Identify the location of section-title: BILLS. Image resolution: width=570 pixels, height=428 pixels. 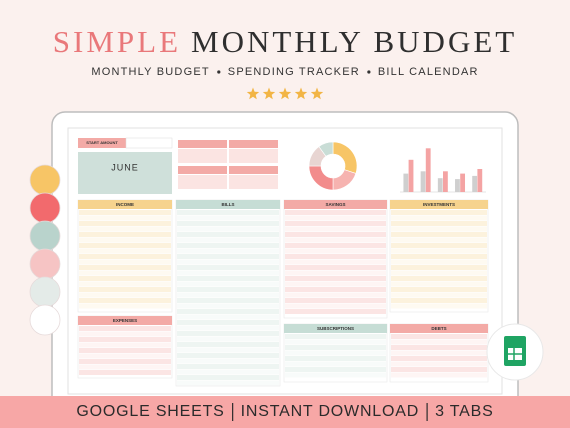
(228, 204).